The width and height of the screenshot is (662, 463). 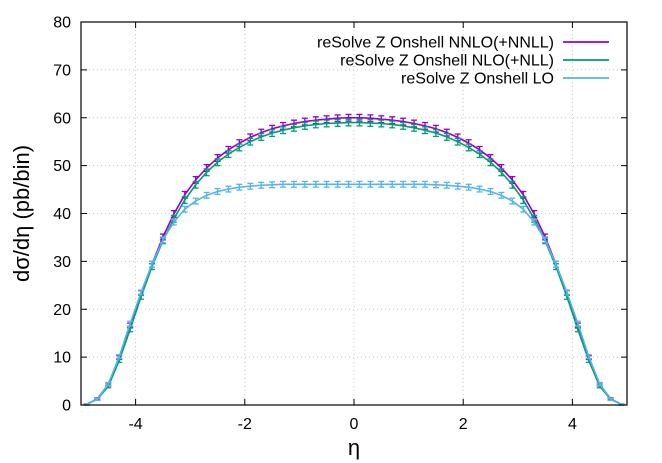 What do you see at coordinates (135, 424) in the screenshot?
I see `x-tick-label: -4` at bounding box center [135, 424].